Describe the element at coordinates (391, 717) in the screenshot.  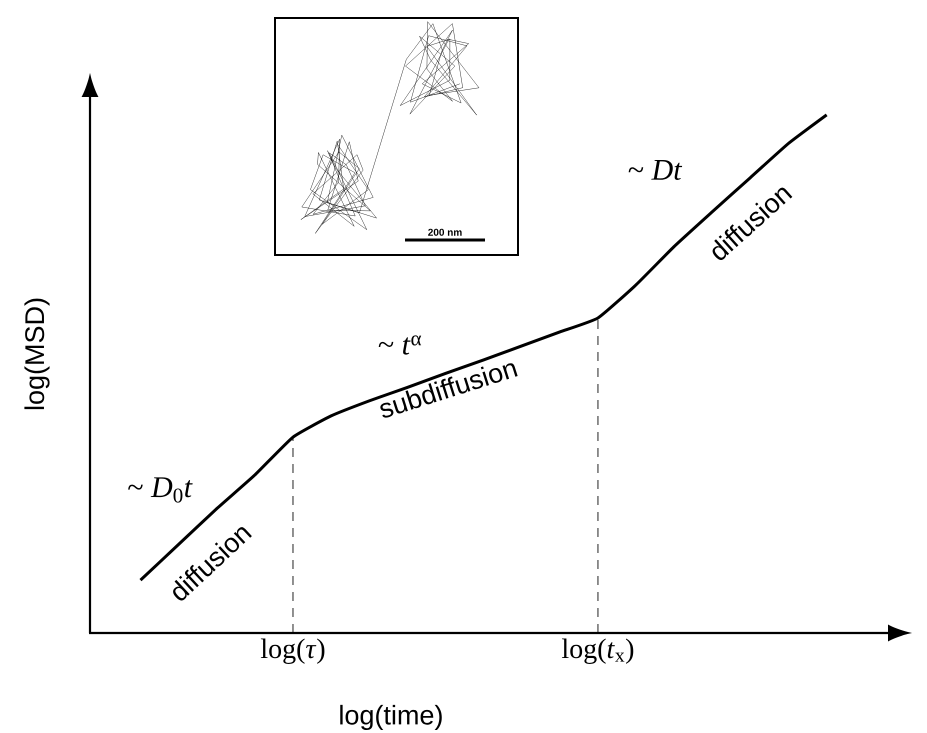
I see `x-axis-title: log(time)` at that location.